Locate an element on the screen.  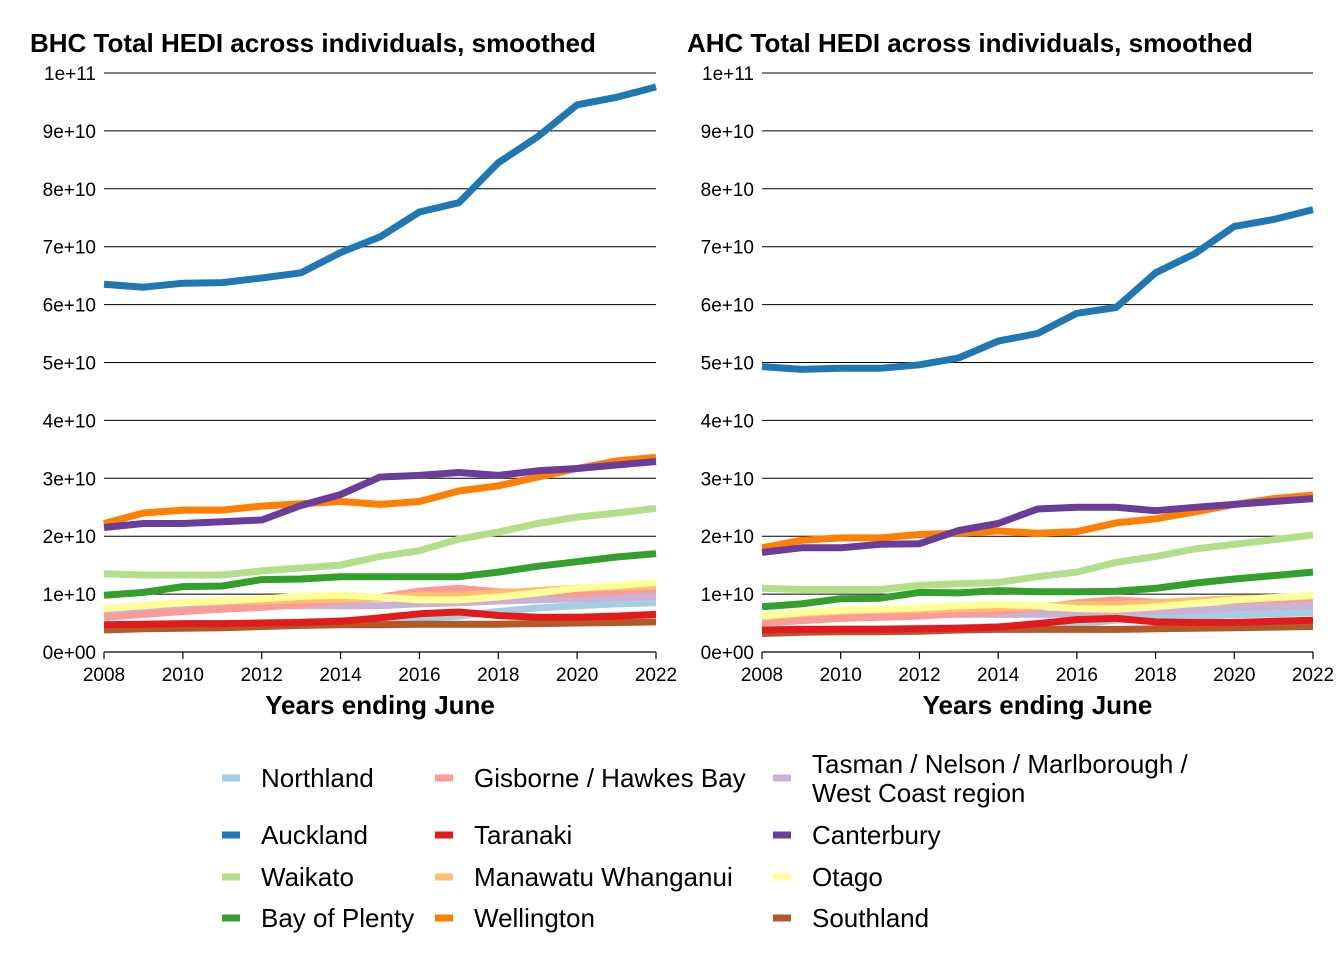
legend-label: Northland is located at coordinates (317, 778).